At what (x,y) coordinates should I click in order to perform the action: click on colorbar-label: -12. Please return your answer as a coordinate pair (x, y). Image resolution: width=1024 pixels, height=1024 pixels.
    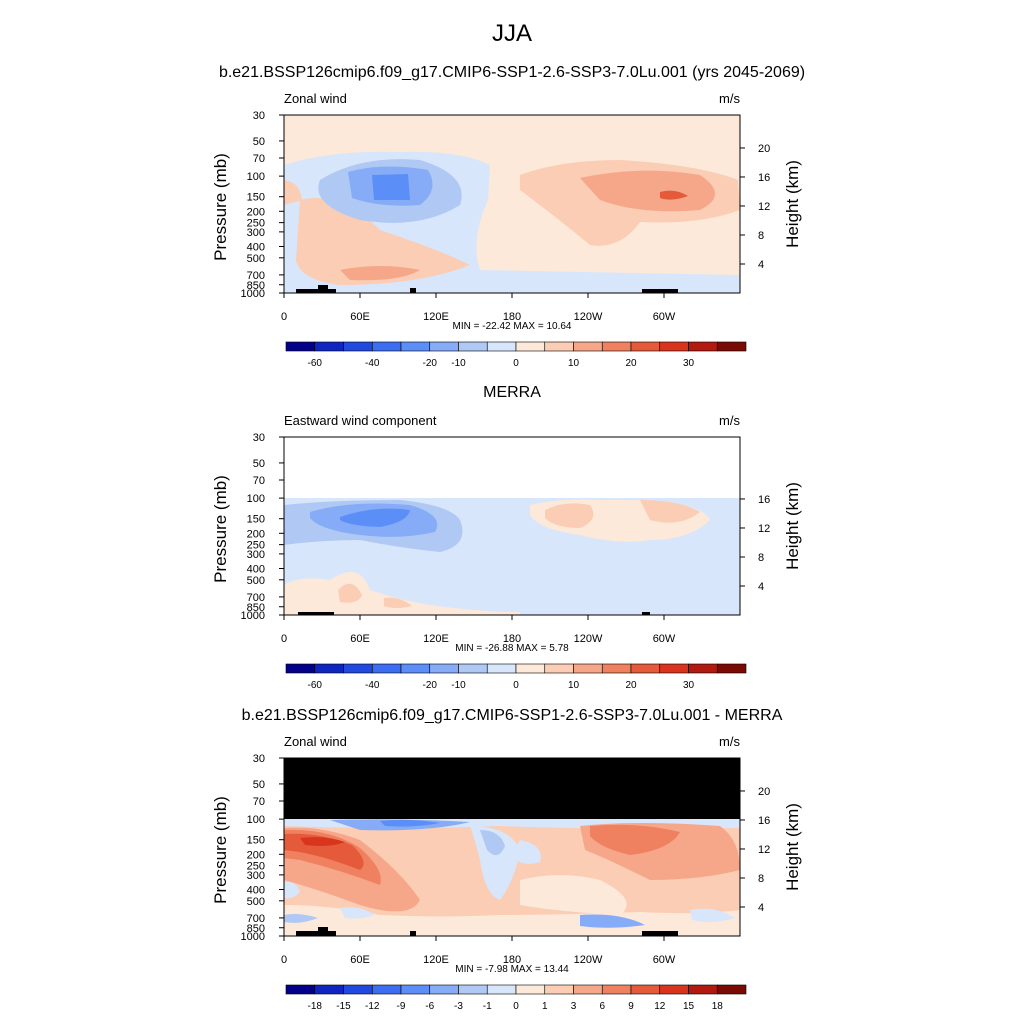
    Looking at the image, I should click on (372, 1006).